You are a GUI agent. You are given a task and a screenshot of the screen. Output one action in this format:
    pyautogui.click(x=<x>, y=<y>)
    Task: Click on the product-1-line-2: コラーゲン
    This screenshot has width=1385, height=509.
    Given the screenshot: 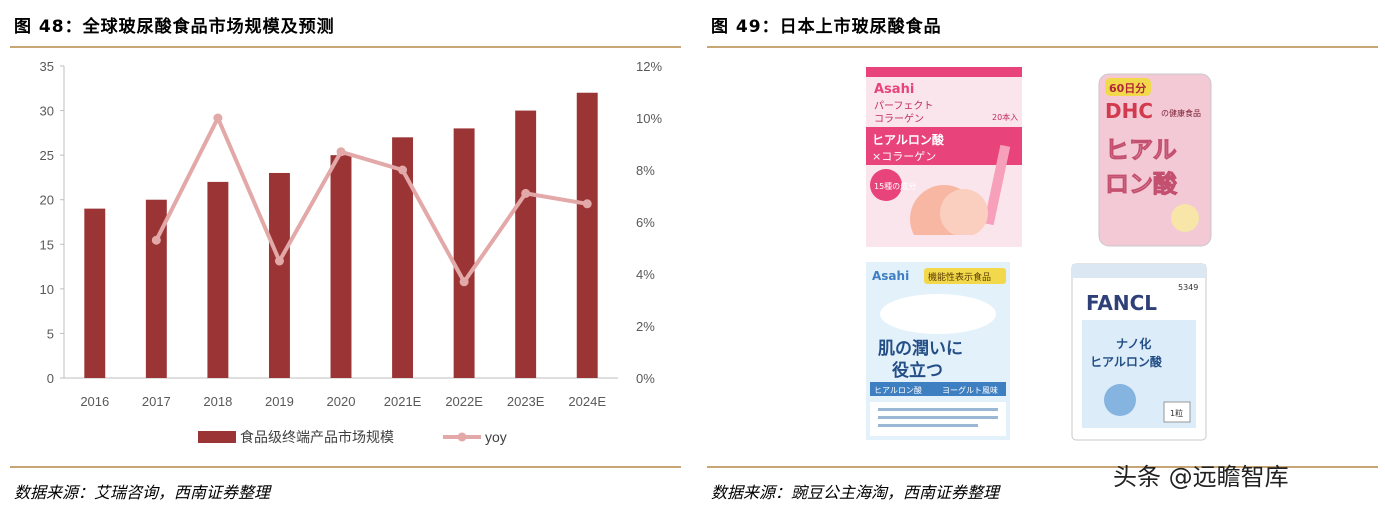 What is the action you would take?
    pyautogui.click(x=899, y=119)
    